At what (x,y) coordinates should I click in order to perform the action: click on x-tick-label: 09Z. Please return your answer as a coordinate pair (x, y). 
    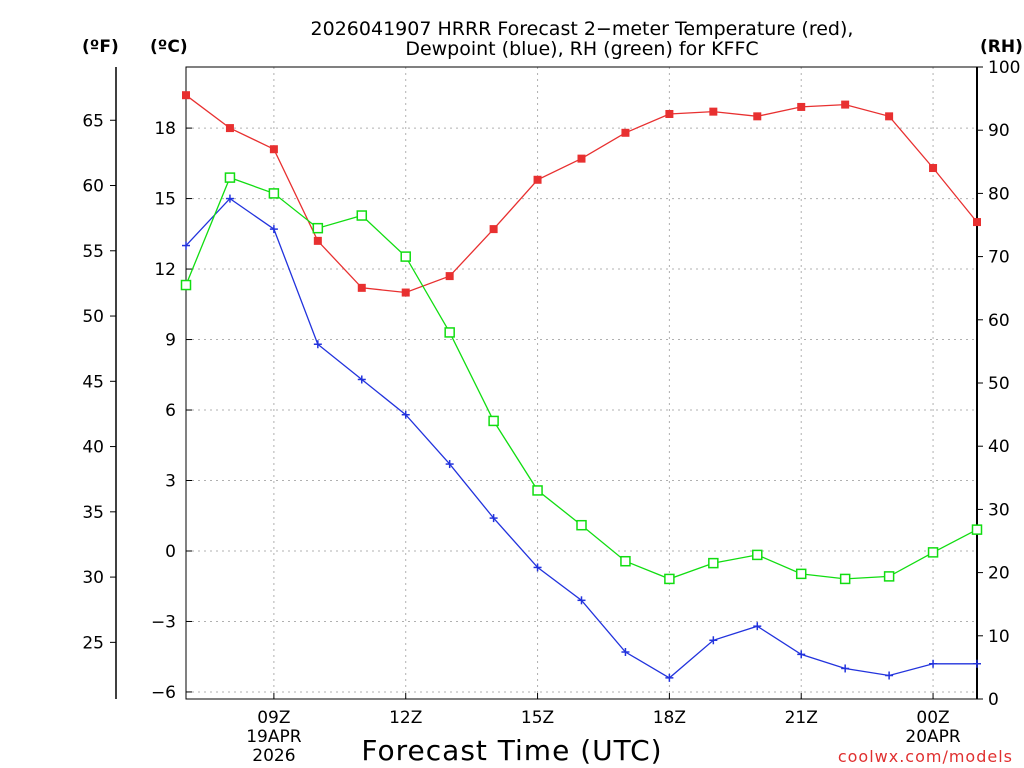
    Looking at the image, I should click on (273, 718).